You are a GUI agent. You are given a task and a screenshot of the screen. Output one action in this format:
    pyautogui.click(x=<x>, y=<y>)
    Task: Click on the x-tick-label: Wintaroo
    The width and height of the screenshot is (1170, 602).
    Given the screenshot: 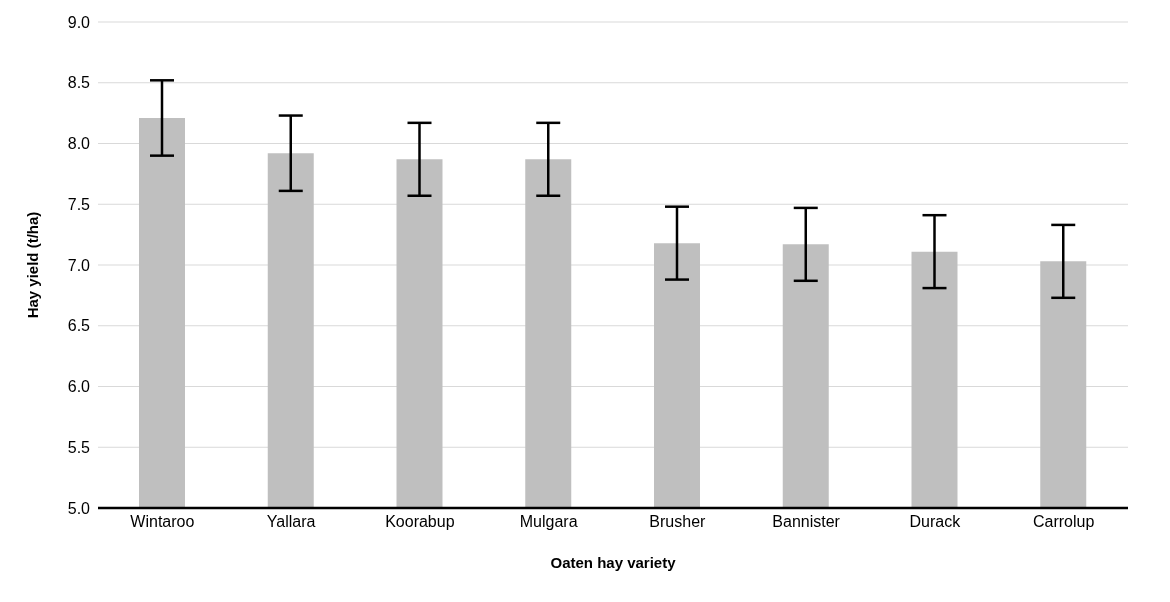 What is the action you would take?
    pyautogui.click(x=162, y=522)
    